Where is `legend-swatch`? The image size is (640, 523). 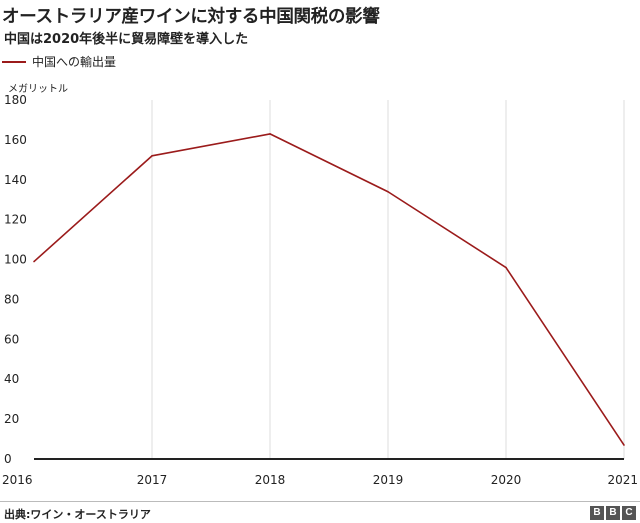 legend-swatch is located at coordinates (14, 61).